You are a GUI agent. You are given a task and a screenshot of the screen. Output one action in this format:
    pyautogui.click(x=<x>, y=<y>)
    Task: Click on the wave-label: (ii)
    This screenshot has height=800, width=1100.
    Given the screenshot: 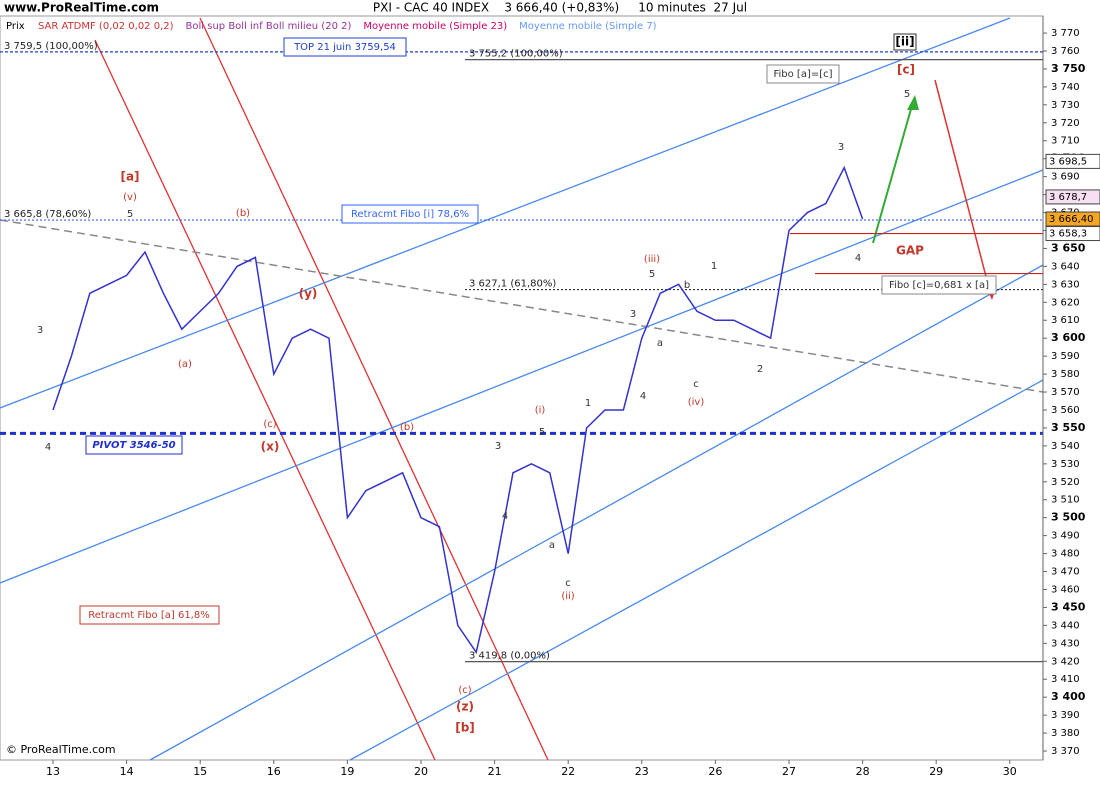 What is the action you would take?
    pyautogui.click(x=567, y=596)
    